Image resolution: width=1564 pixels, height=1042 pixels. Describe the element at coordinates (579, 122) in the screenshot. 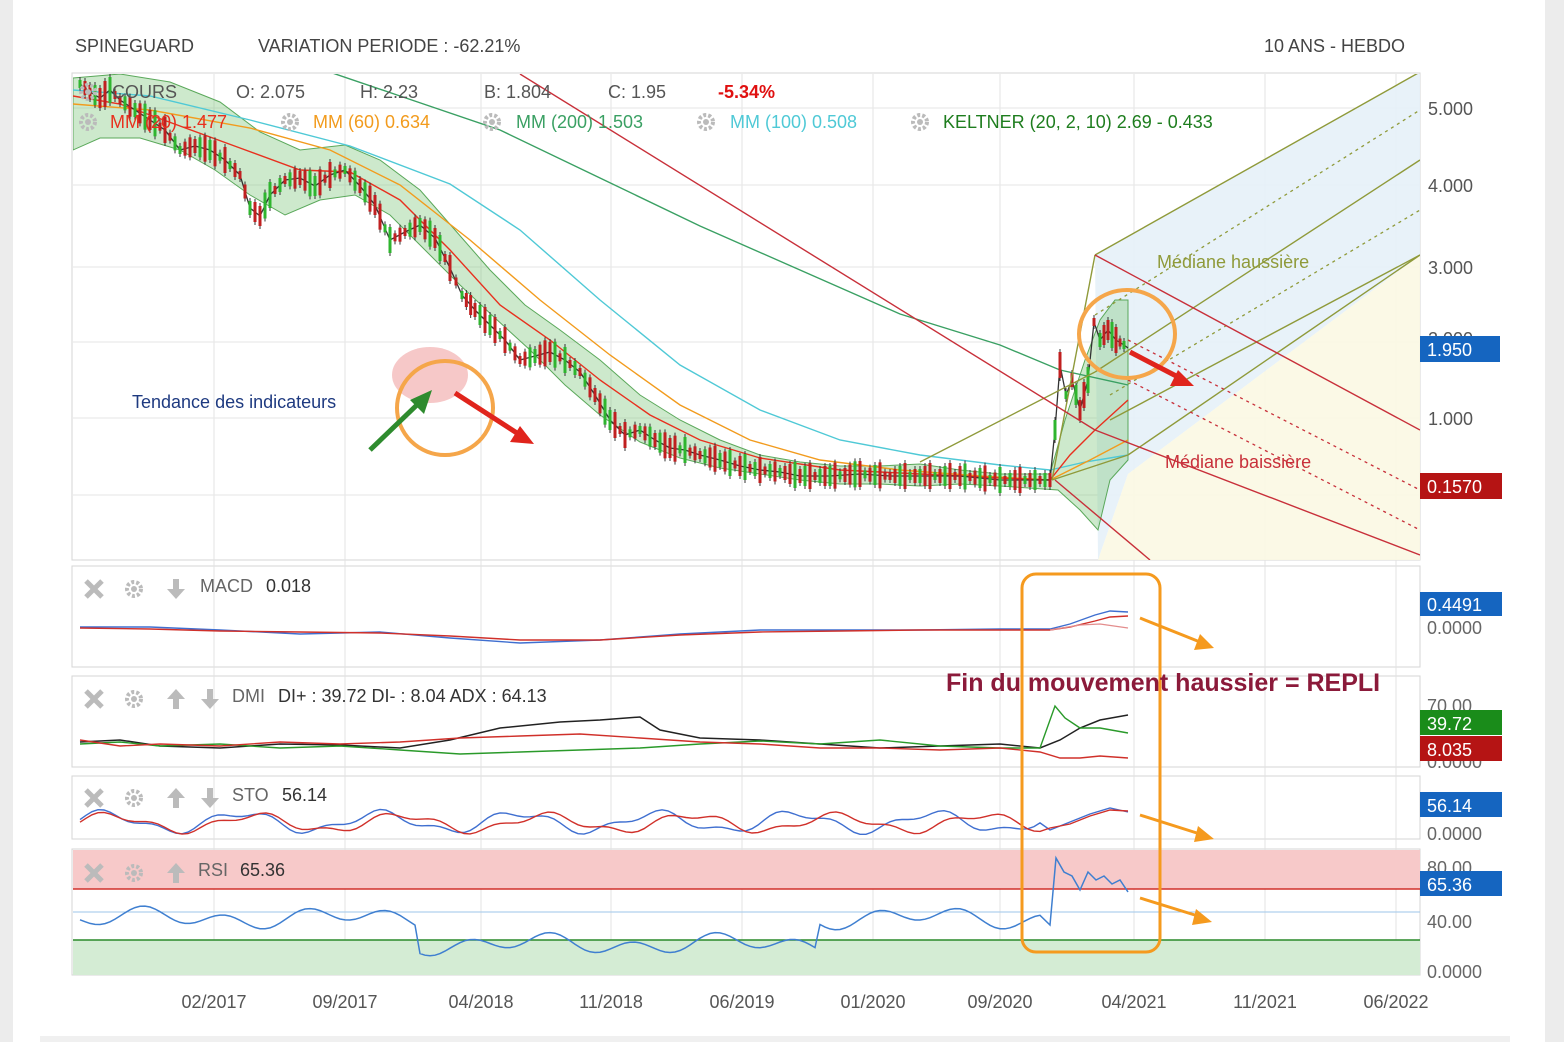

I see `legend-mm200: MM (200) 1.503` at that location.